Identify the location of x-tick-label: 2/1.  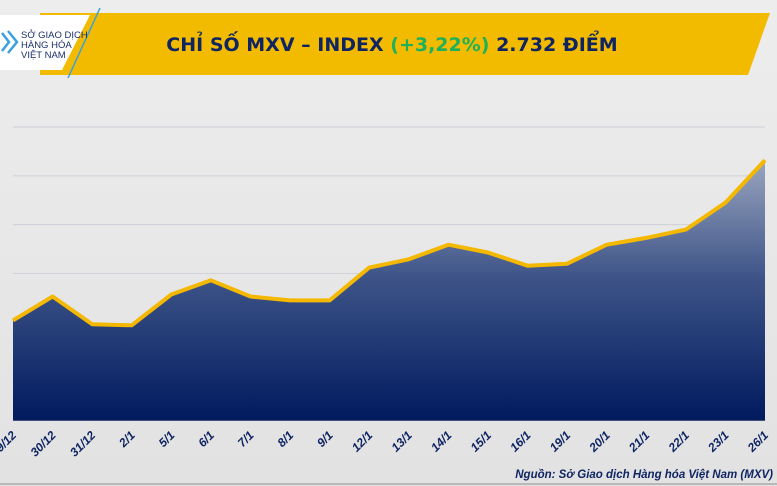
(126, 439).